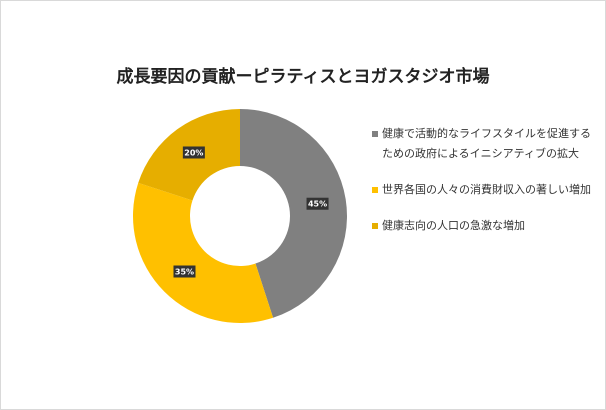  I want to click on data-label-text: 20%, so click(193, 152).